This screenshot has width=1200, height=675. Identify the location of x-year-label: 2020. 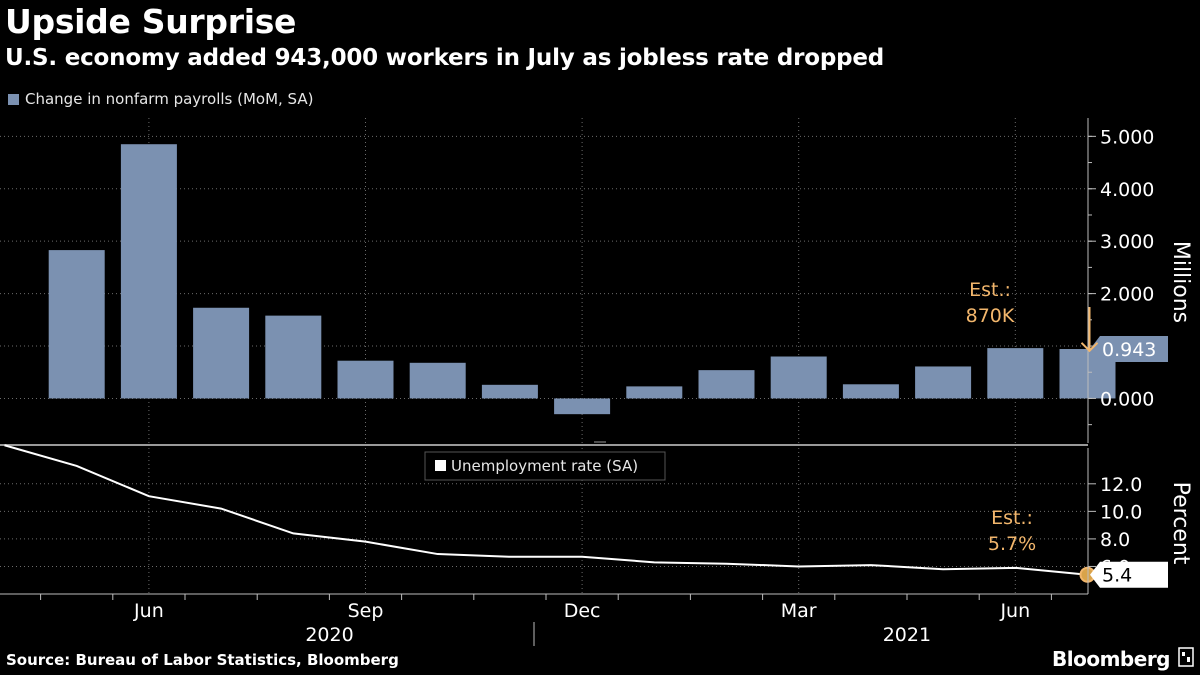
(329, 635).